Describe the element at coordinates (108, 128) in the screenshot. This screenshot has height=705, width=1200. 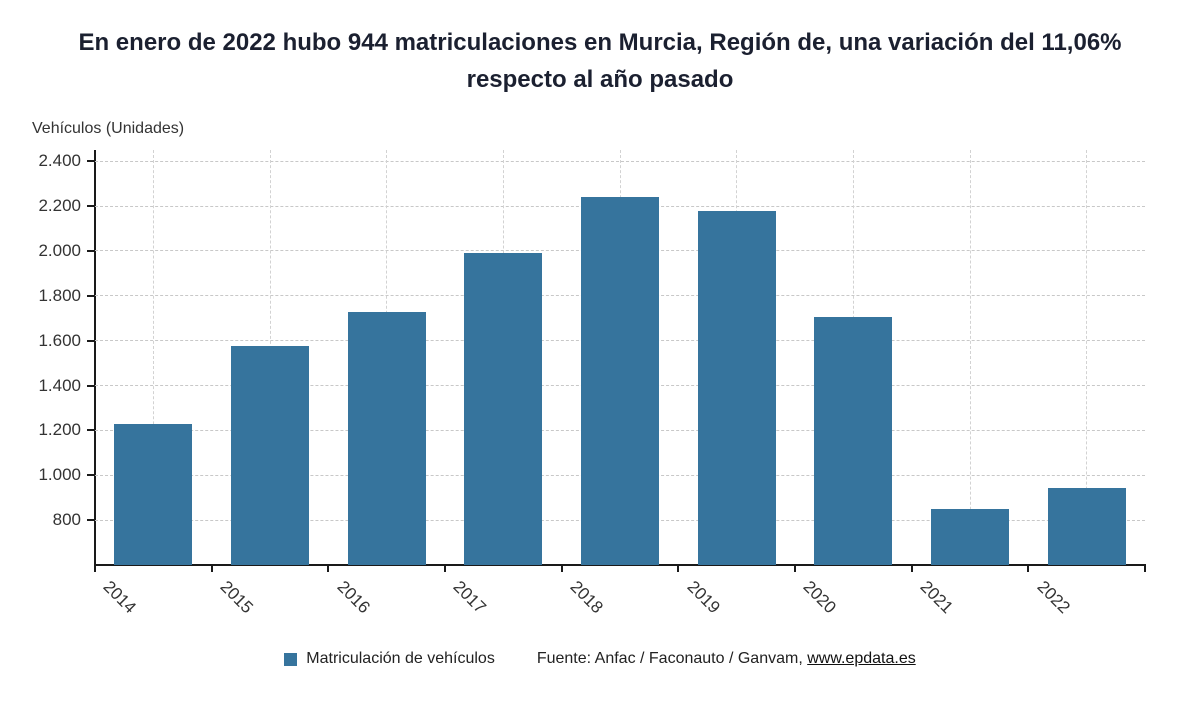
I see `y-axis-title: Vehículos (Unidades)` at that location.